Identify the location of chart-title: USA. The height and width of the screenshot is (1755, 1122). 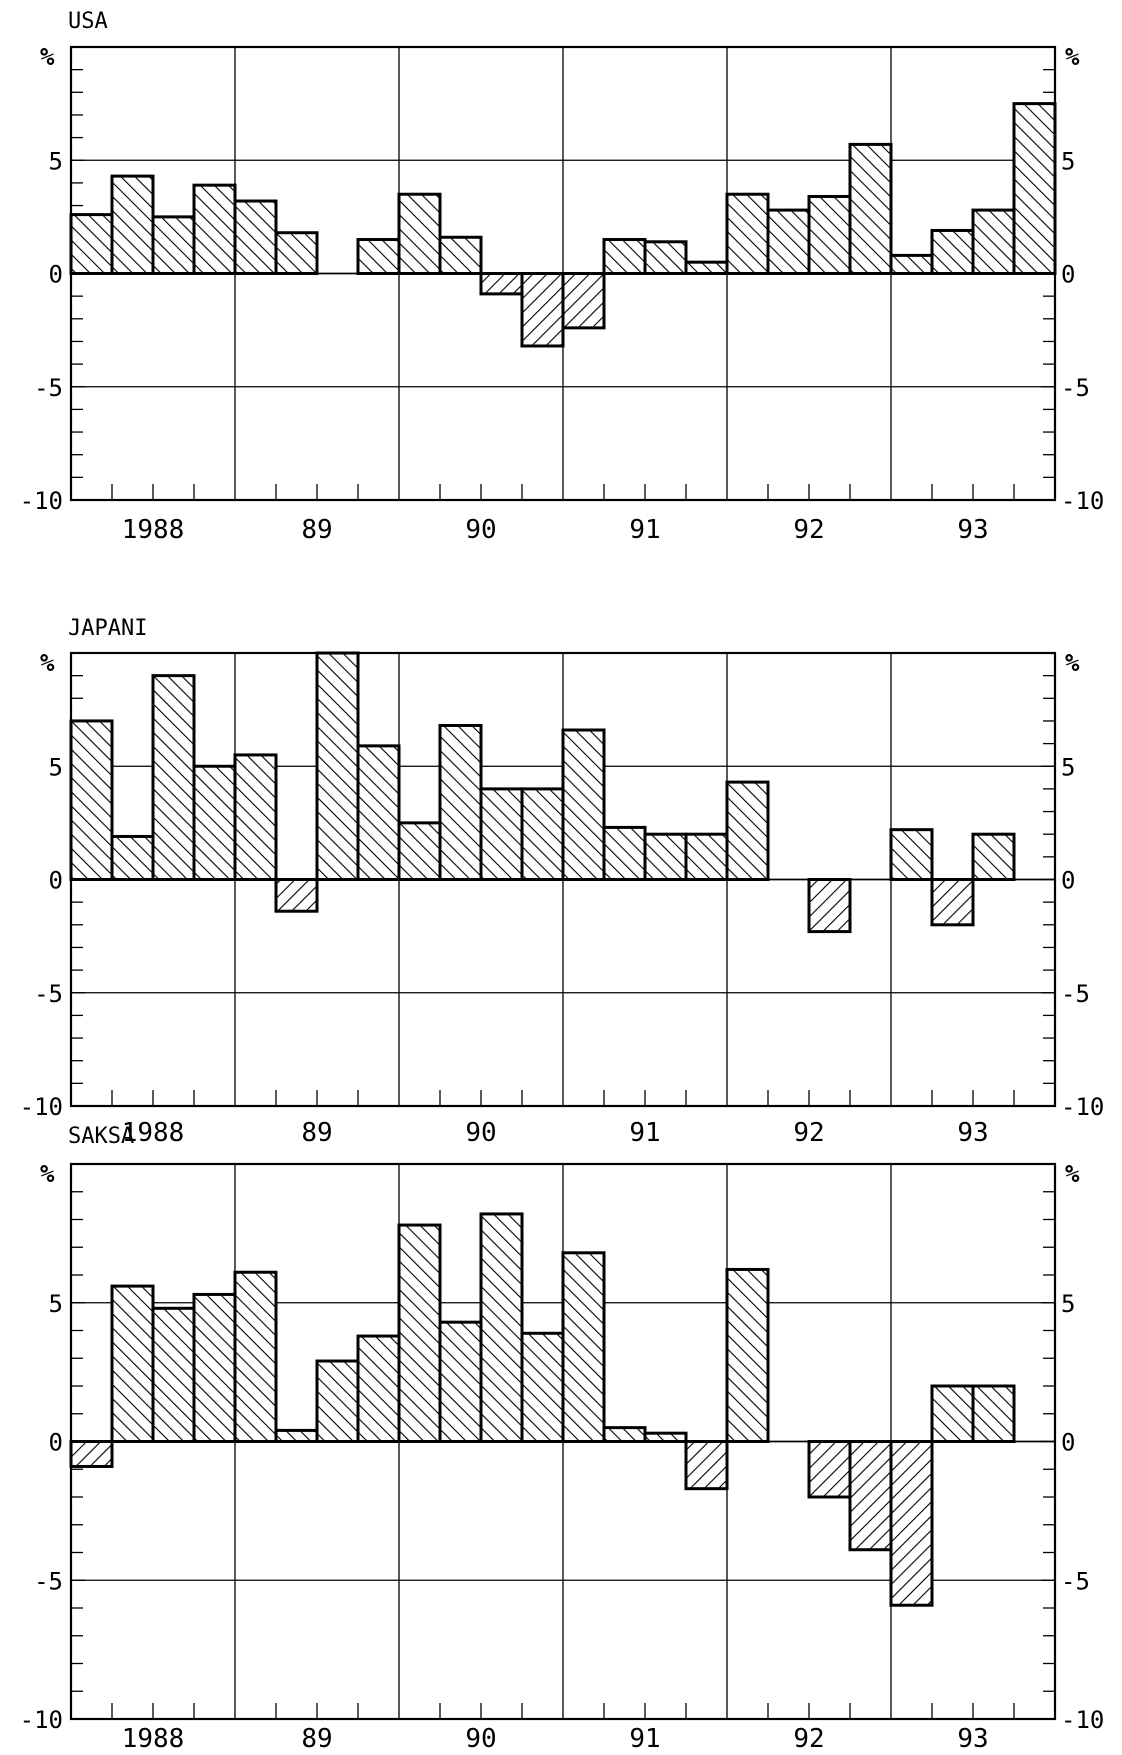
(88, 21).